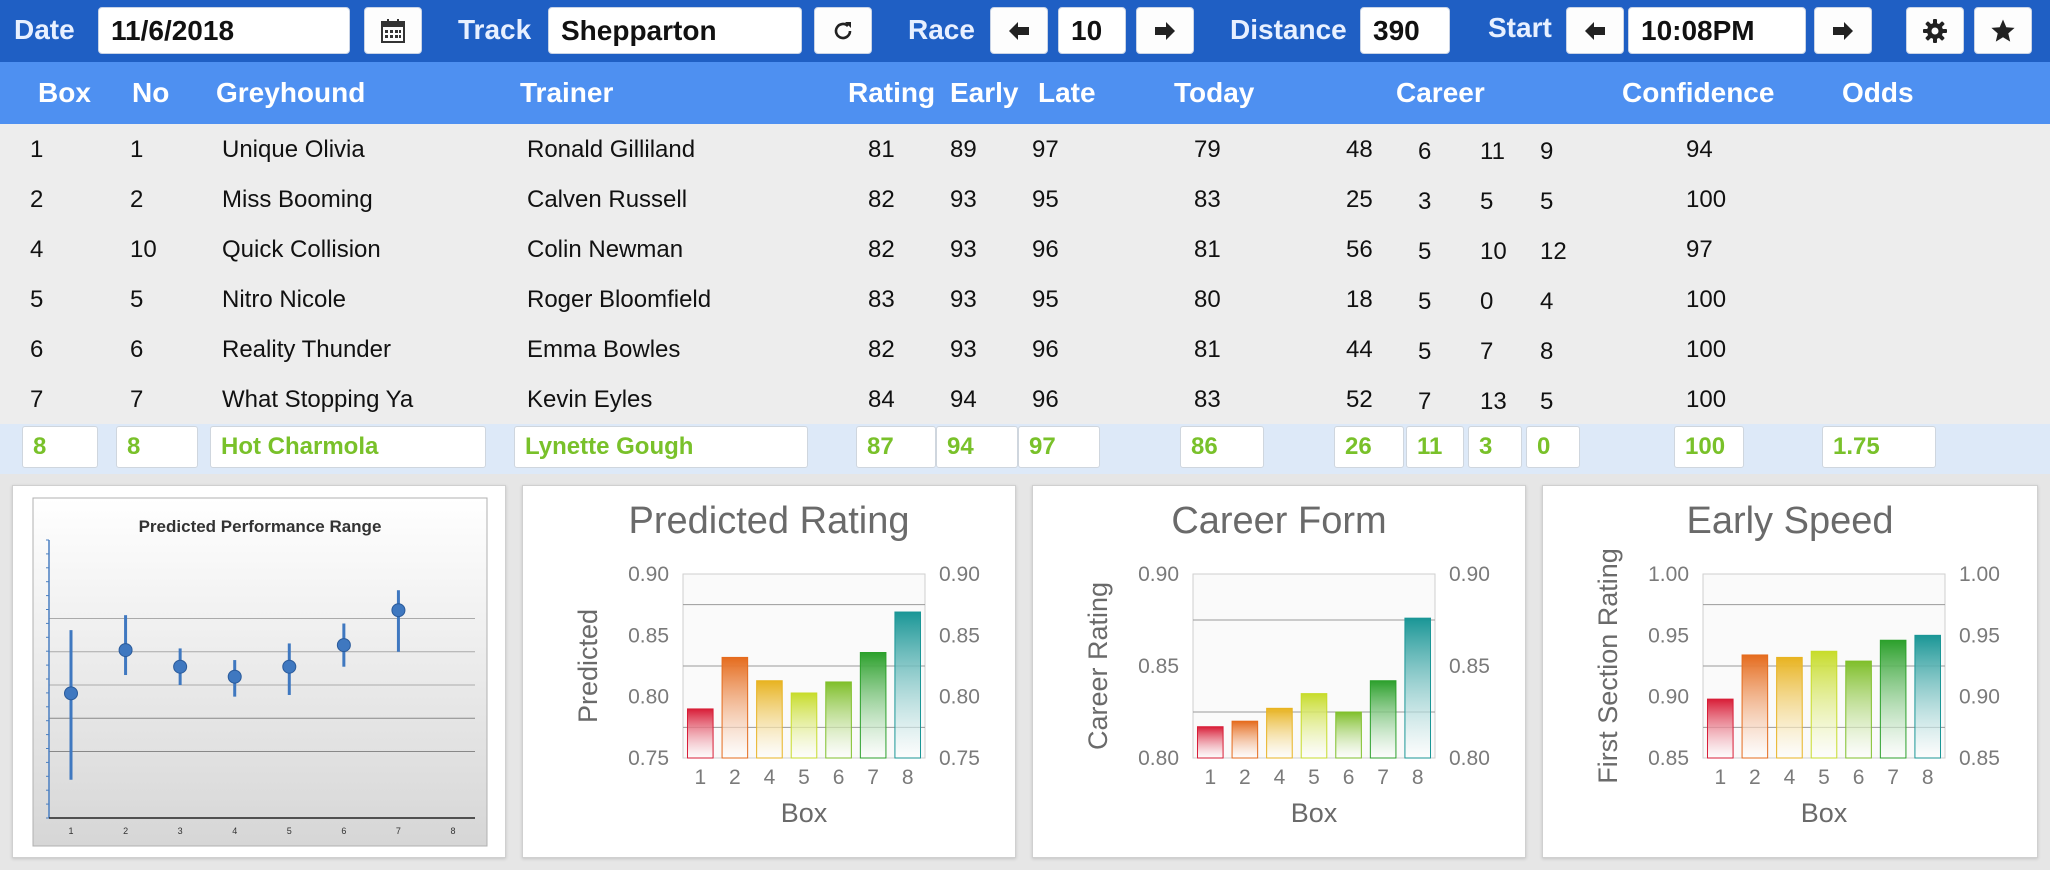 This screenshot has height=870, width=2050. What do you see at coordinates (1699, 249) in the screenshot?
I see `row-confidence: 97` at bounding box center [1699, 249].